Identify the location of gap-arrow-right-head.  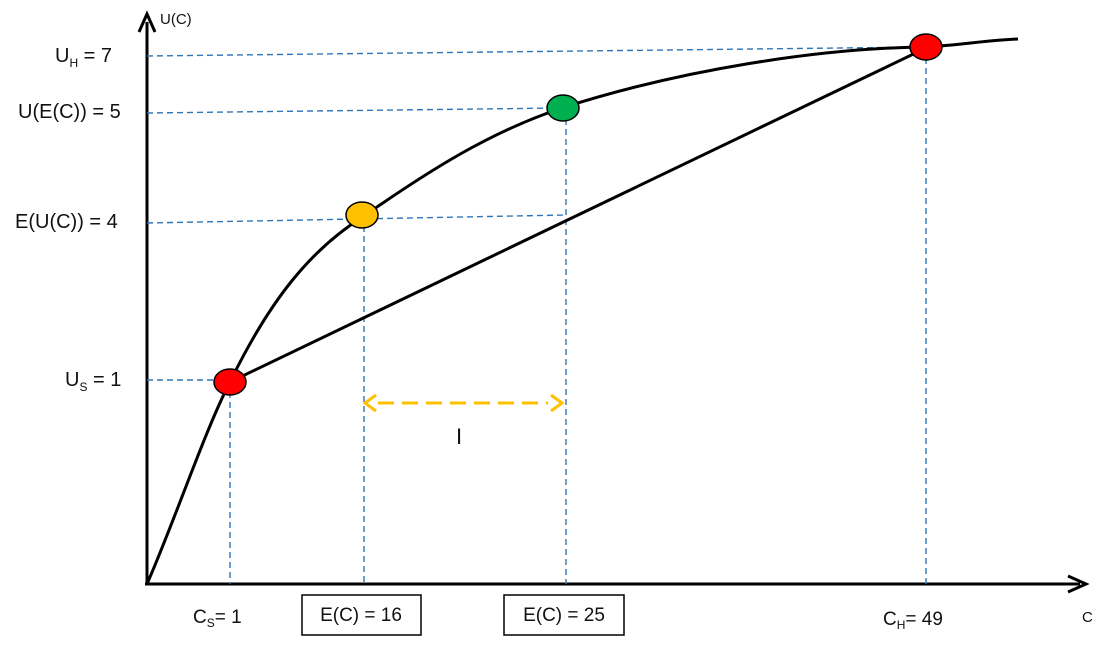
(557, 403).